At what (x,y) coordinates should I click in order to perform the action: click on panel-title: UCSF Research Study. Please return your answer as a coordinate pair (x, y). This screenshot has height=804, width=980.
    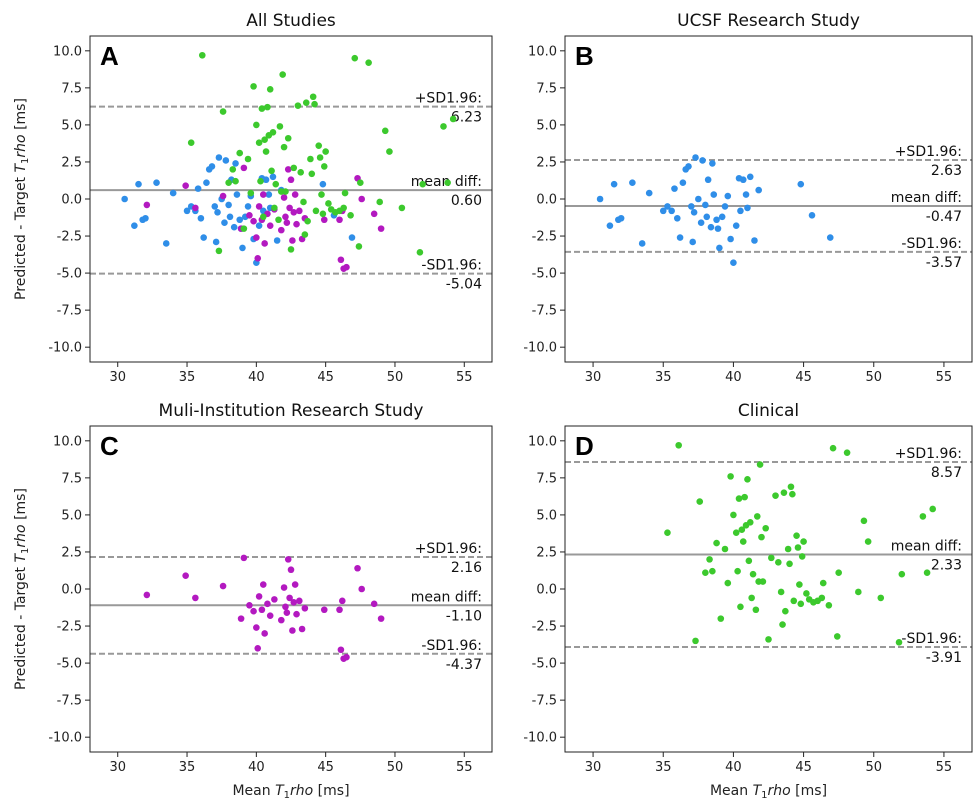
    Looking at the image, I should click on (768, 21).